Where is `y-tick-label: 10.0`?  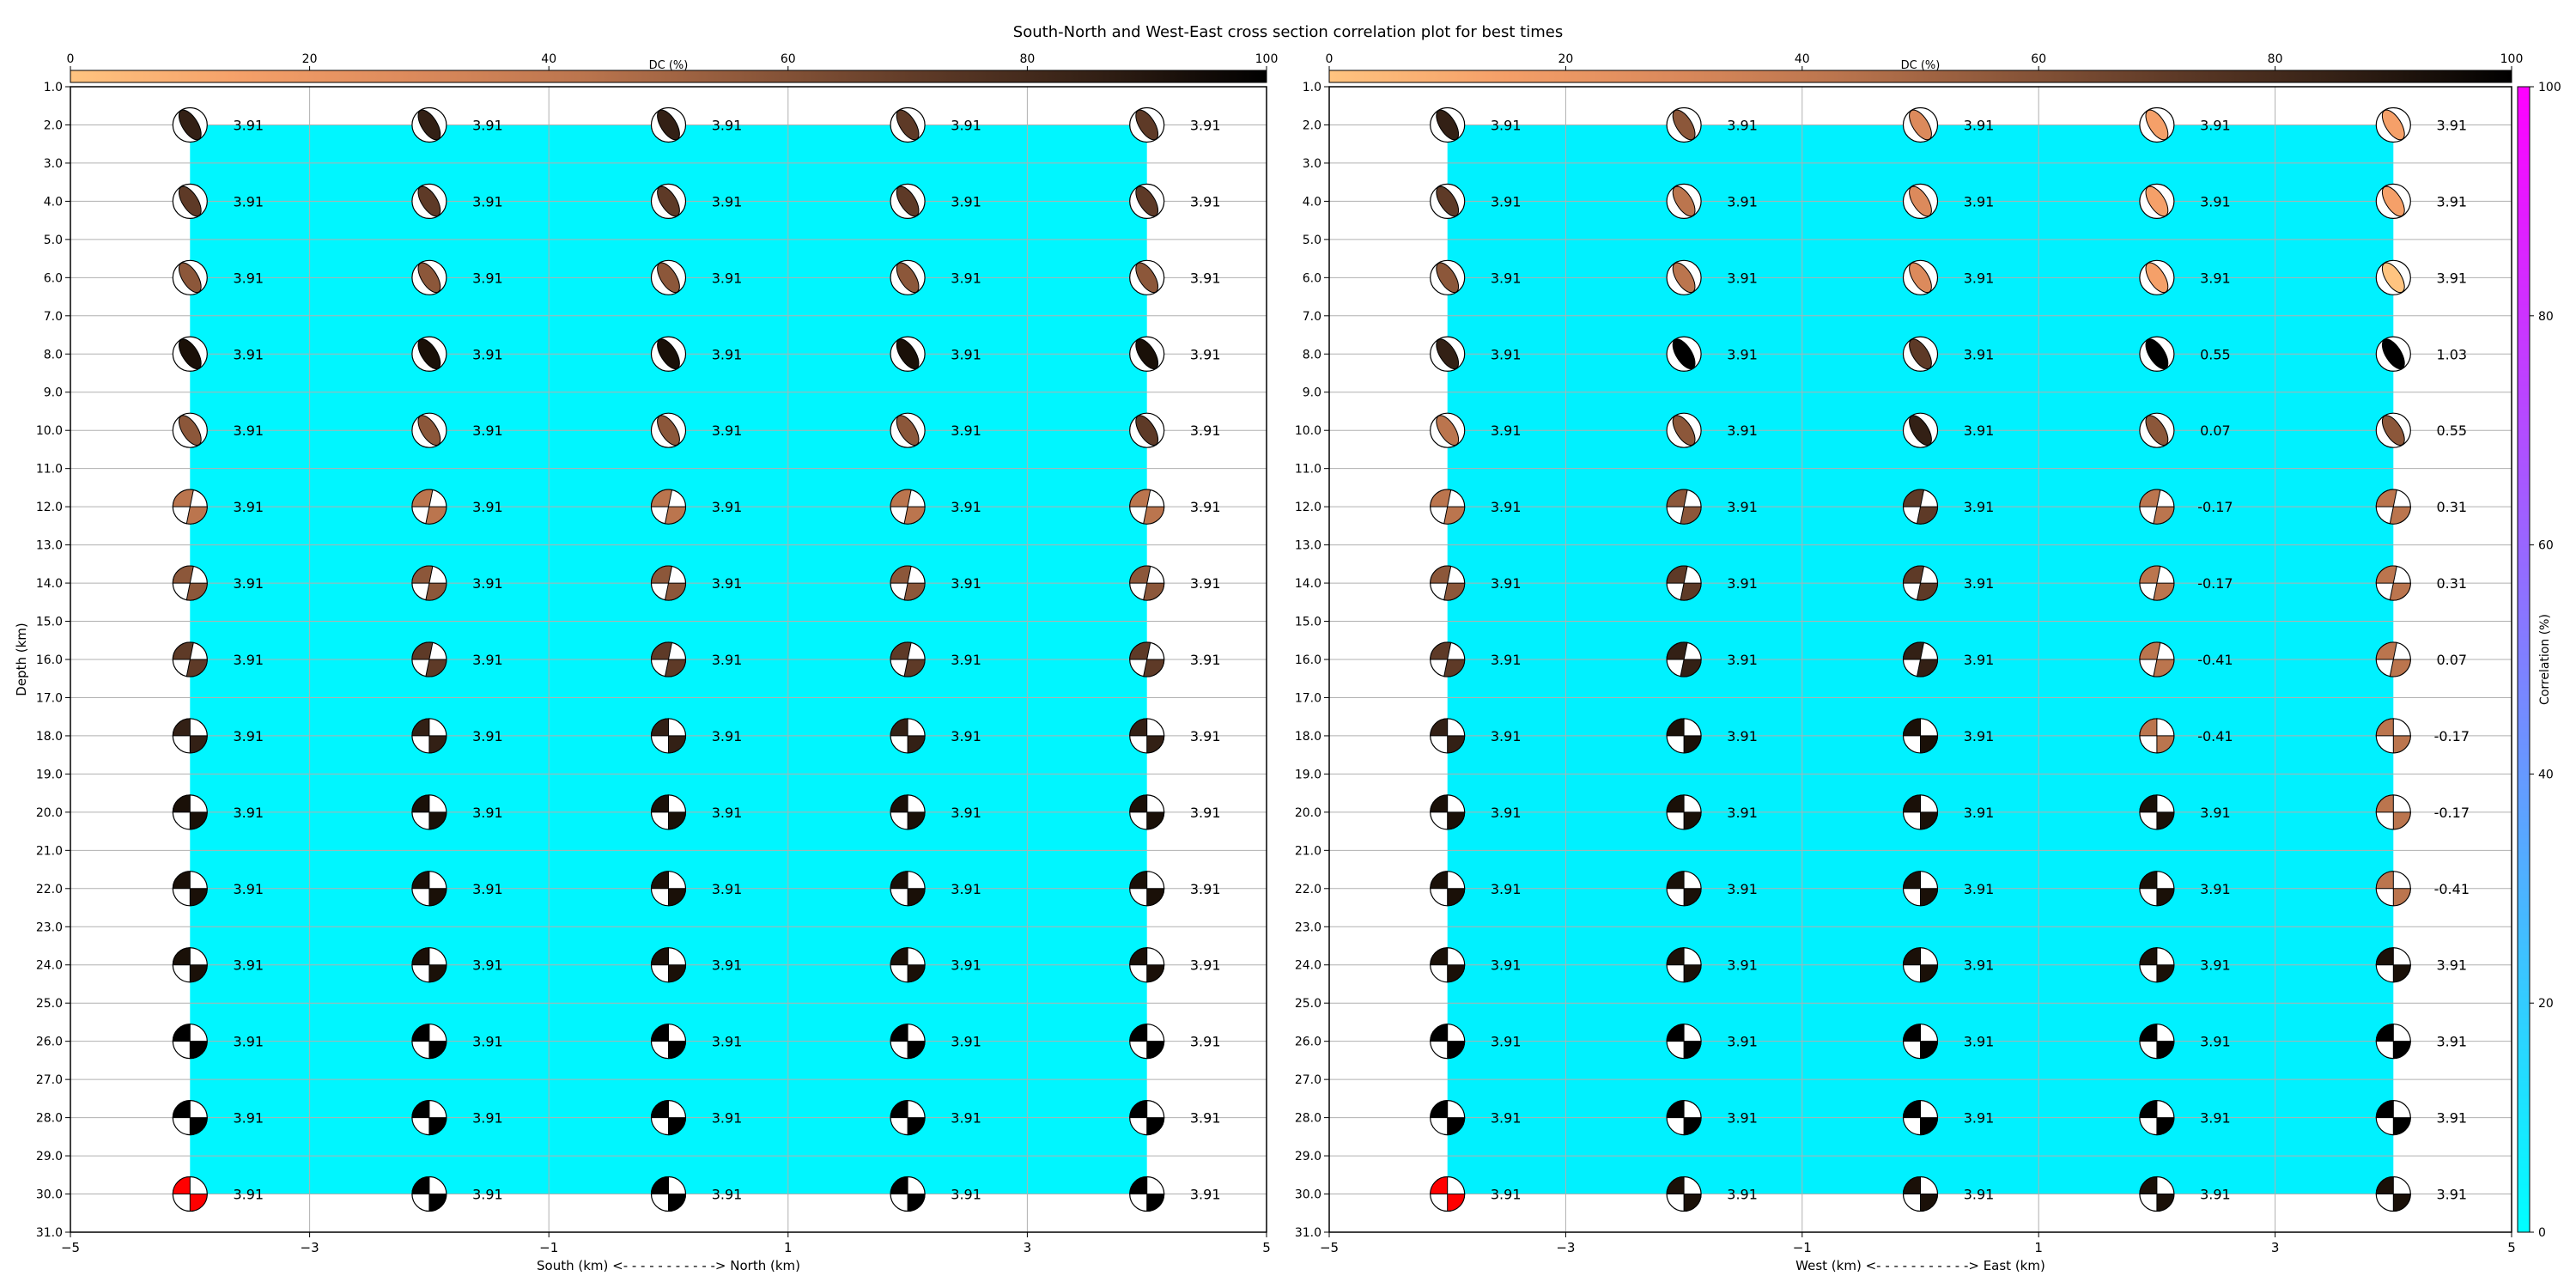
y-tick-label: 10.0 is located at coordinates (49, 431).